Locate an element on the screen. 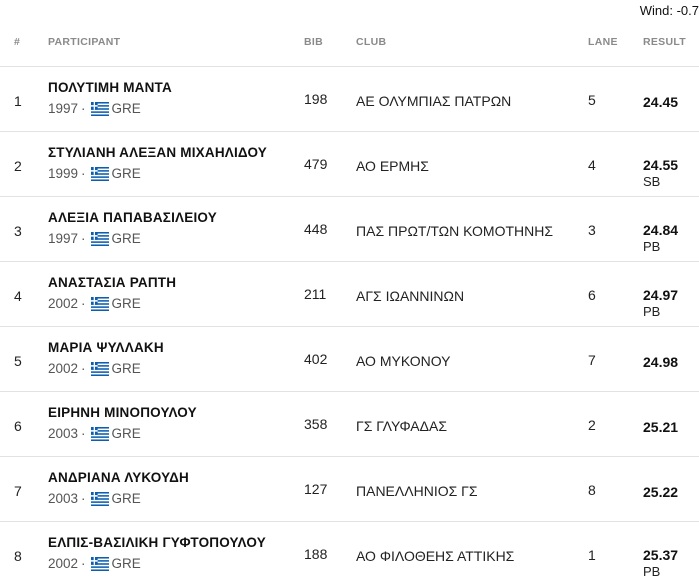  participant-meta: 1999 · GRE is located at coordinates (94, 173).